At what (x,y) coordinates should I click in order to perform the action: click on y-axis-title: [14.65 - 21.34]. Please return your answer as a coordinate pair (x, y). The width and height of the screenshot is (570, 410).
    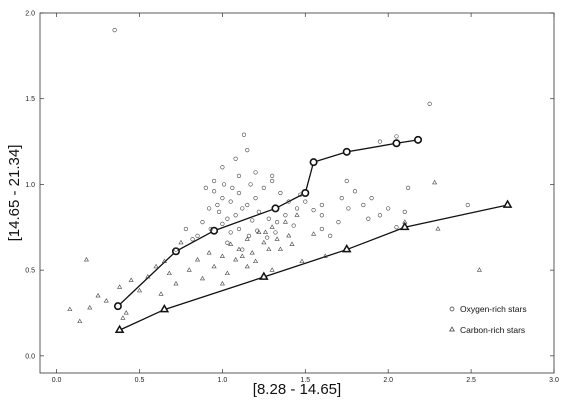
    Looking at the image, I should click on (14, 193).